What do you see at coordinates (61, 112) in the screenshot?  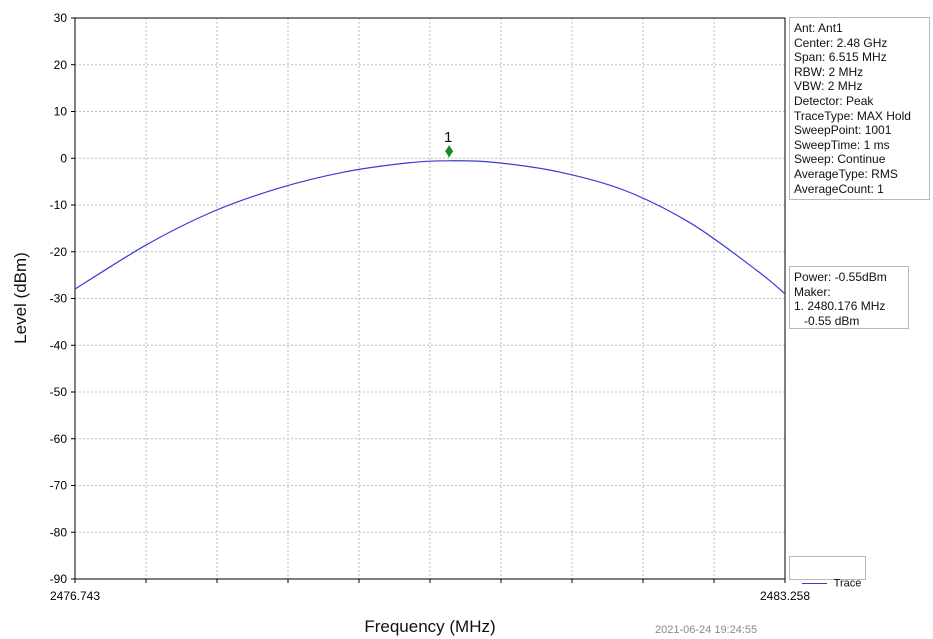 I see `y-tick-label: 10` at bounding box center [61, 112].